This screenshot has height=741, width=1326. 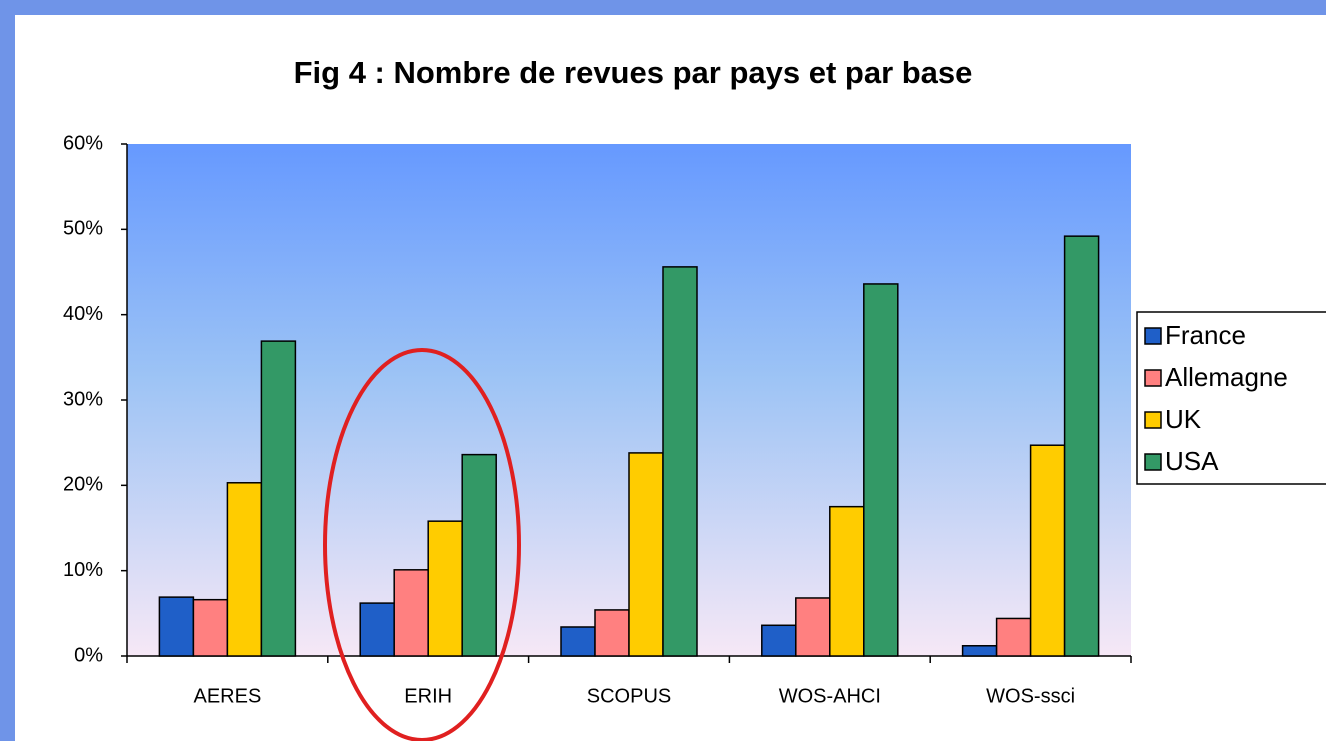 I want to click on x-tick-label: WOS-ssci, so click(x=1030, y=696).